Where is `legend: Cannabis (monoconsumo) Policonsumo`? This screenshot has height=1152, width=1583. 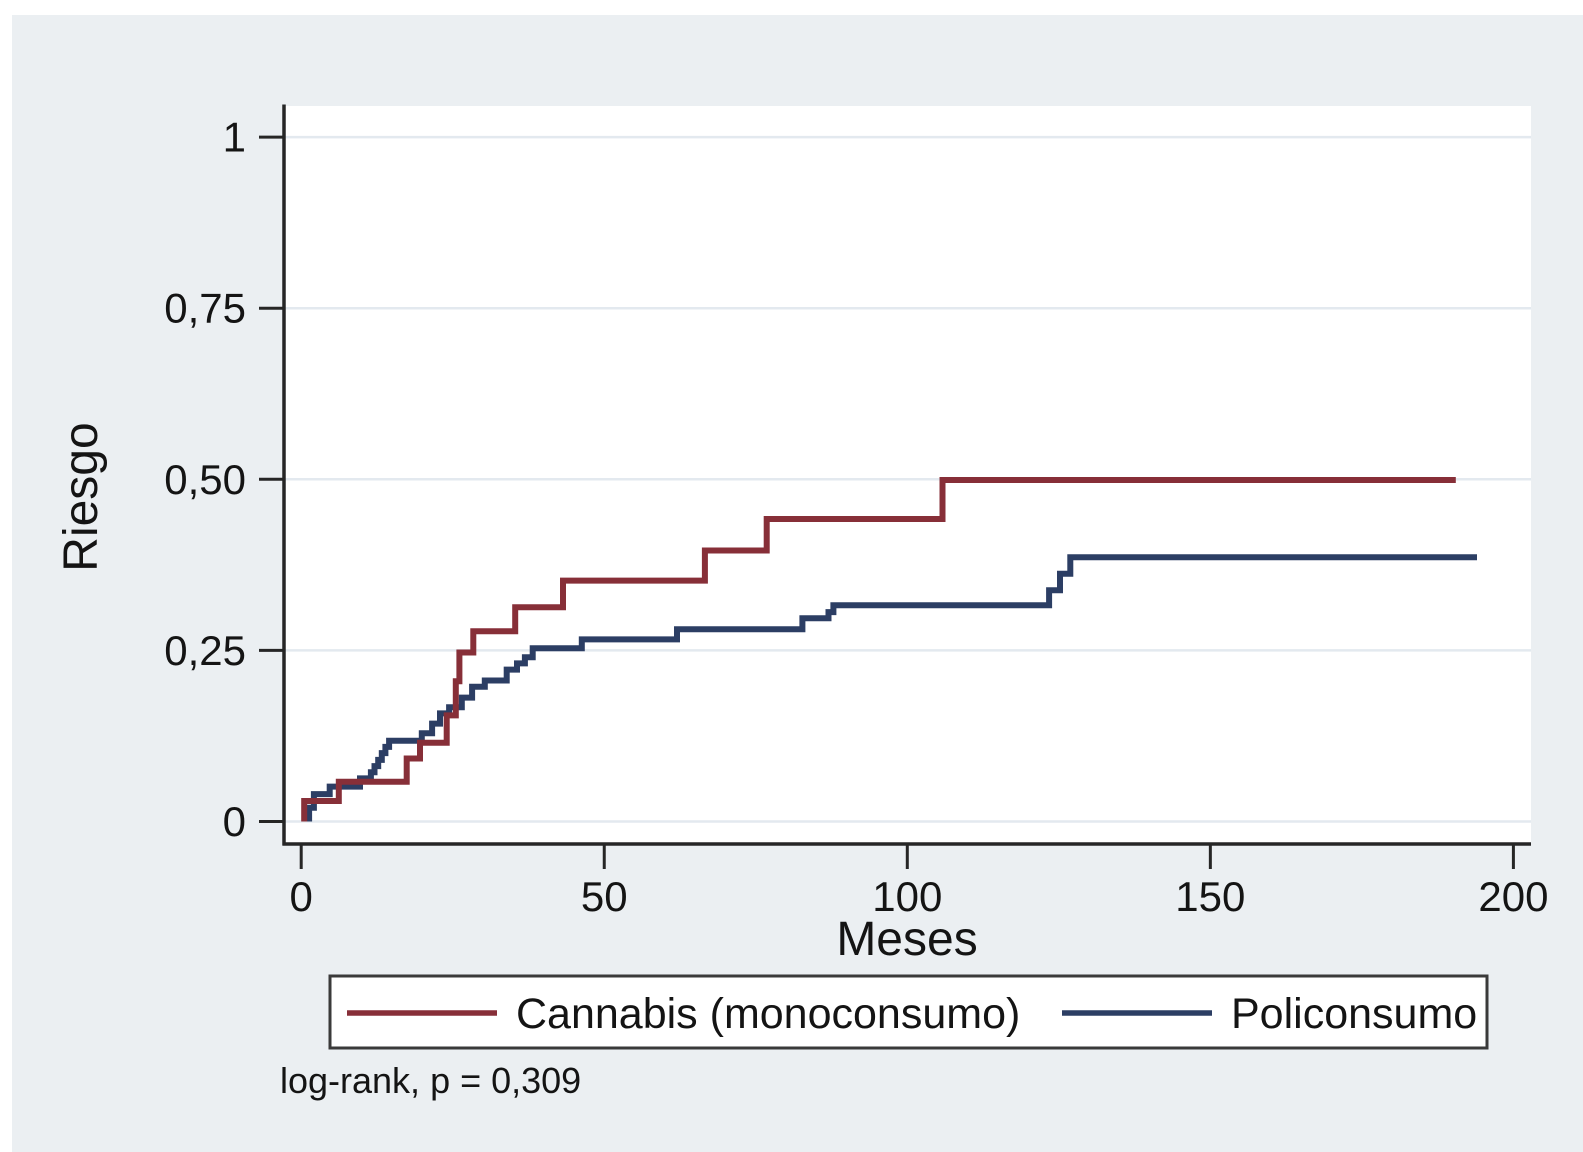
legend: Cannabis (monoconsumo) Policonsumo is located at coordinates (908, 1012).